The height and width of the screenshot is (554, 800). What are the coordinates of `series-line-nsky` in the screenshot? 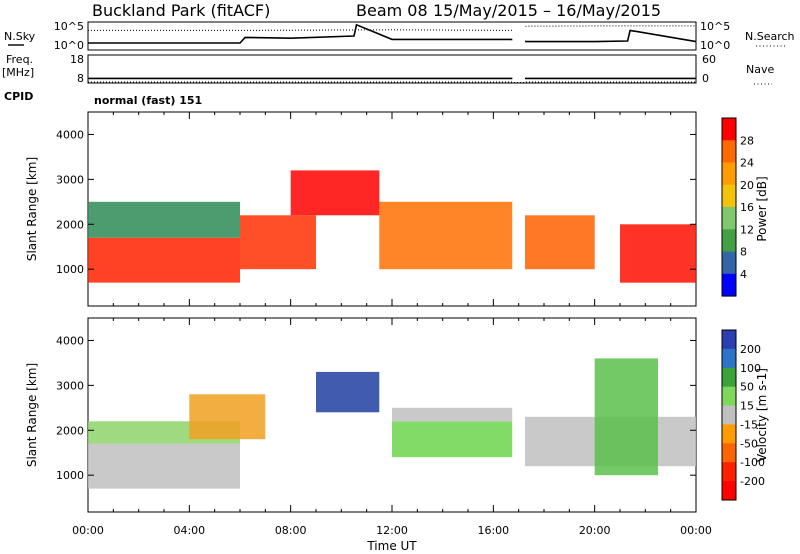 It's located at (392, 33).